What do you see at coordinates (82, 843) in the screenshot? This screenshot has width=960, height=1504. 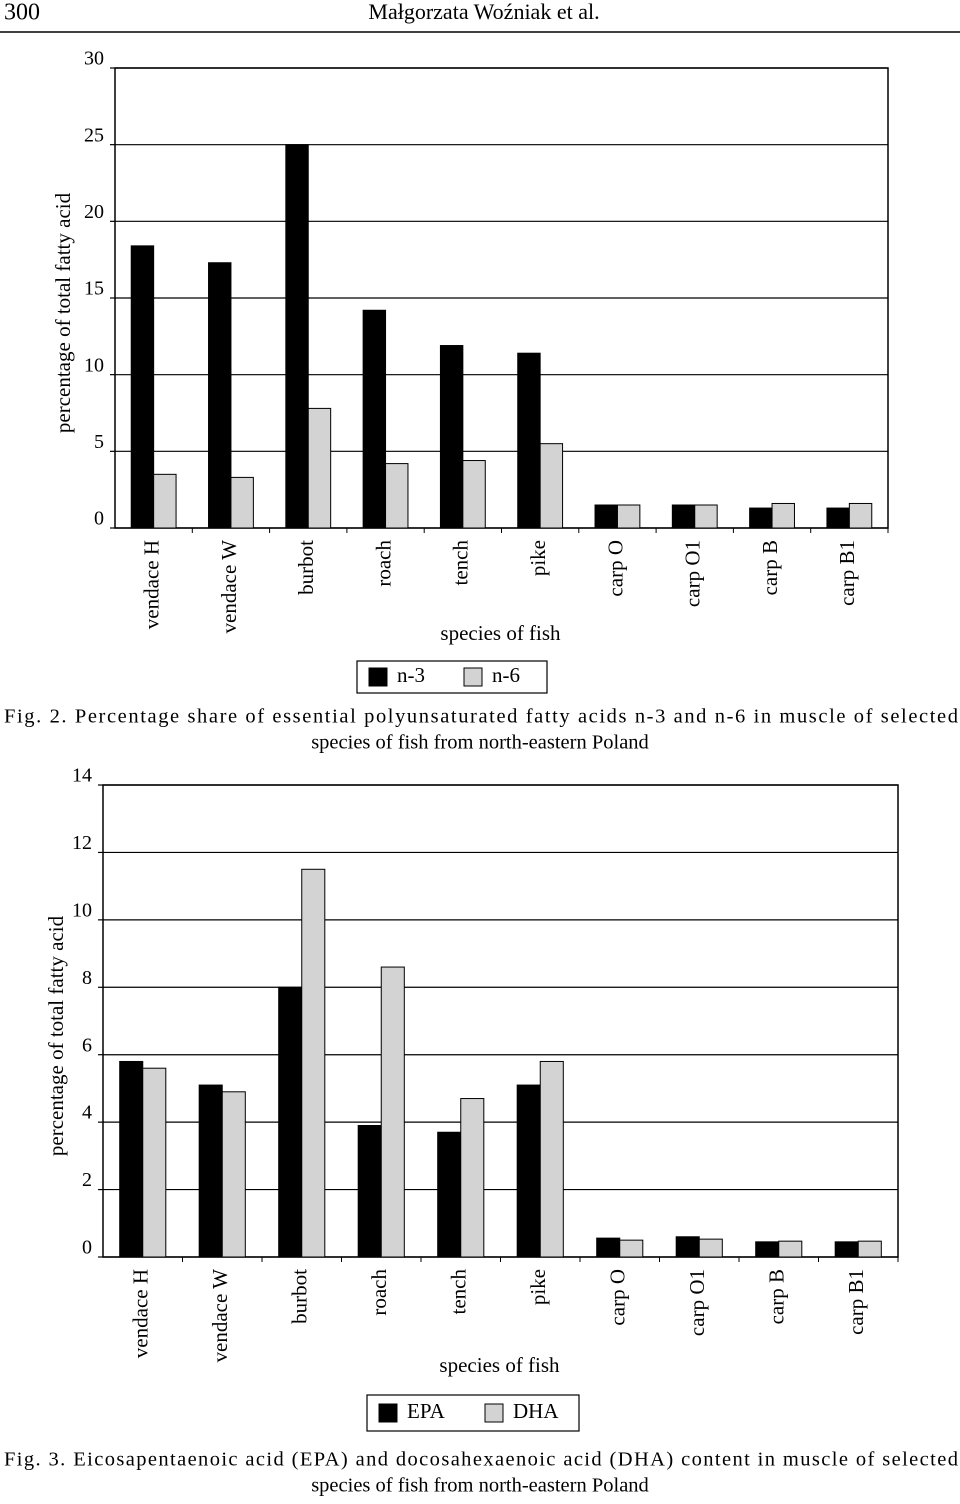 I see `y-tick-label: 12` at bounding box center [82, 843].